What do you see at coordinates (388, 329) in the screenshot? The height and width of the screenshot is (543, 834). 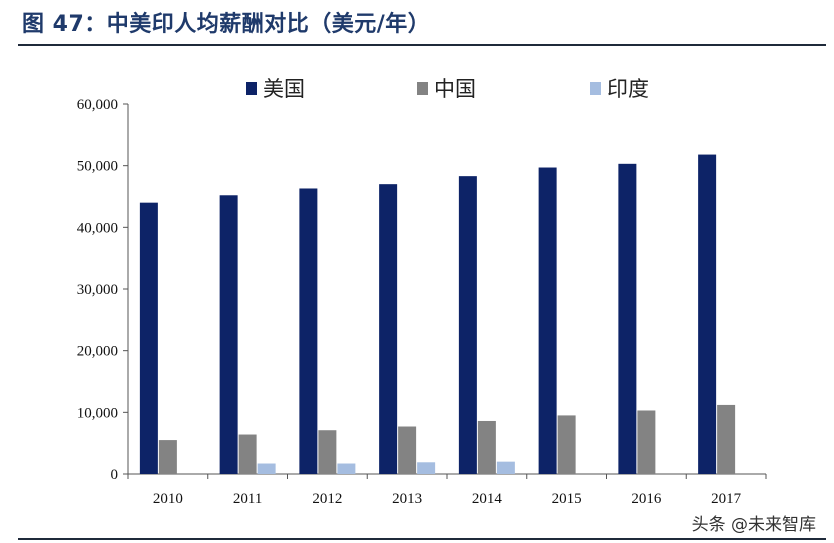 I see `bar-usa-2013` at bounding box center [388, 329].